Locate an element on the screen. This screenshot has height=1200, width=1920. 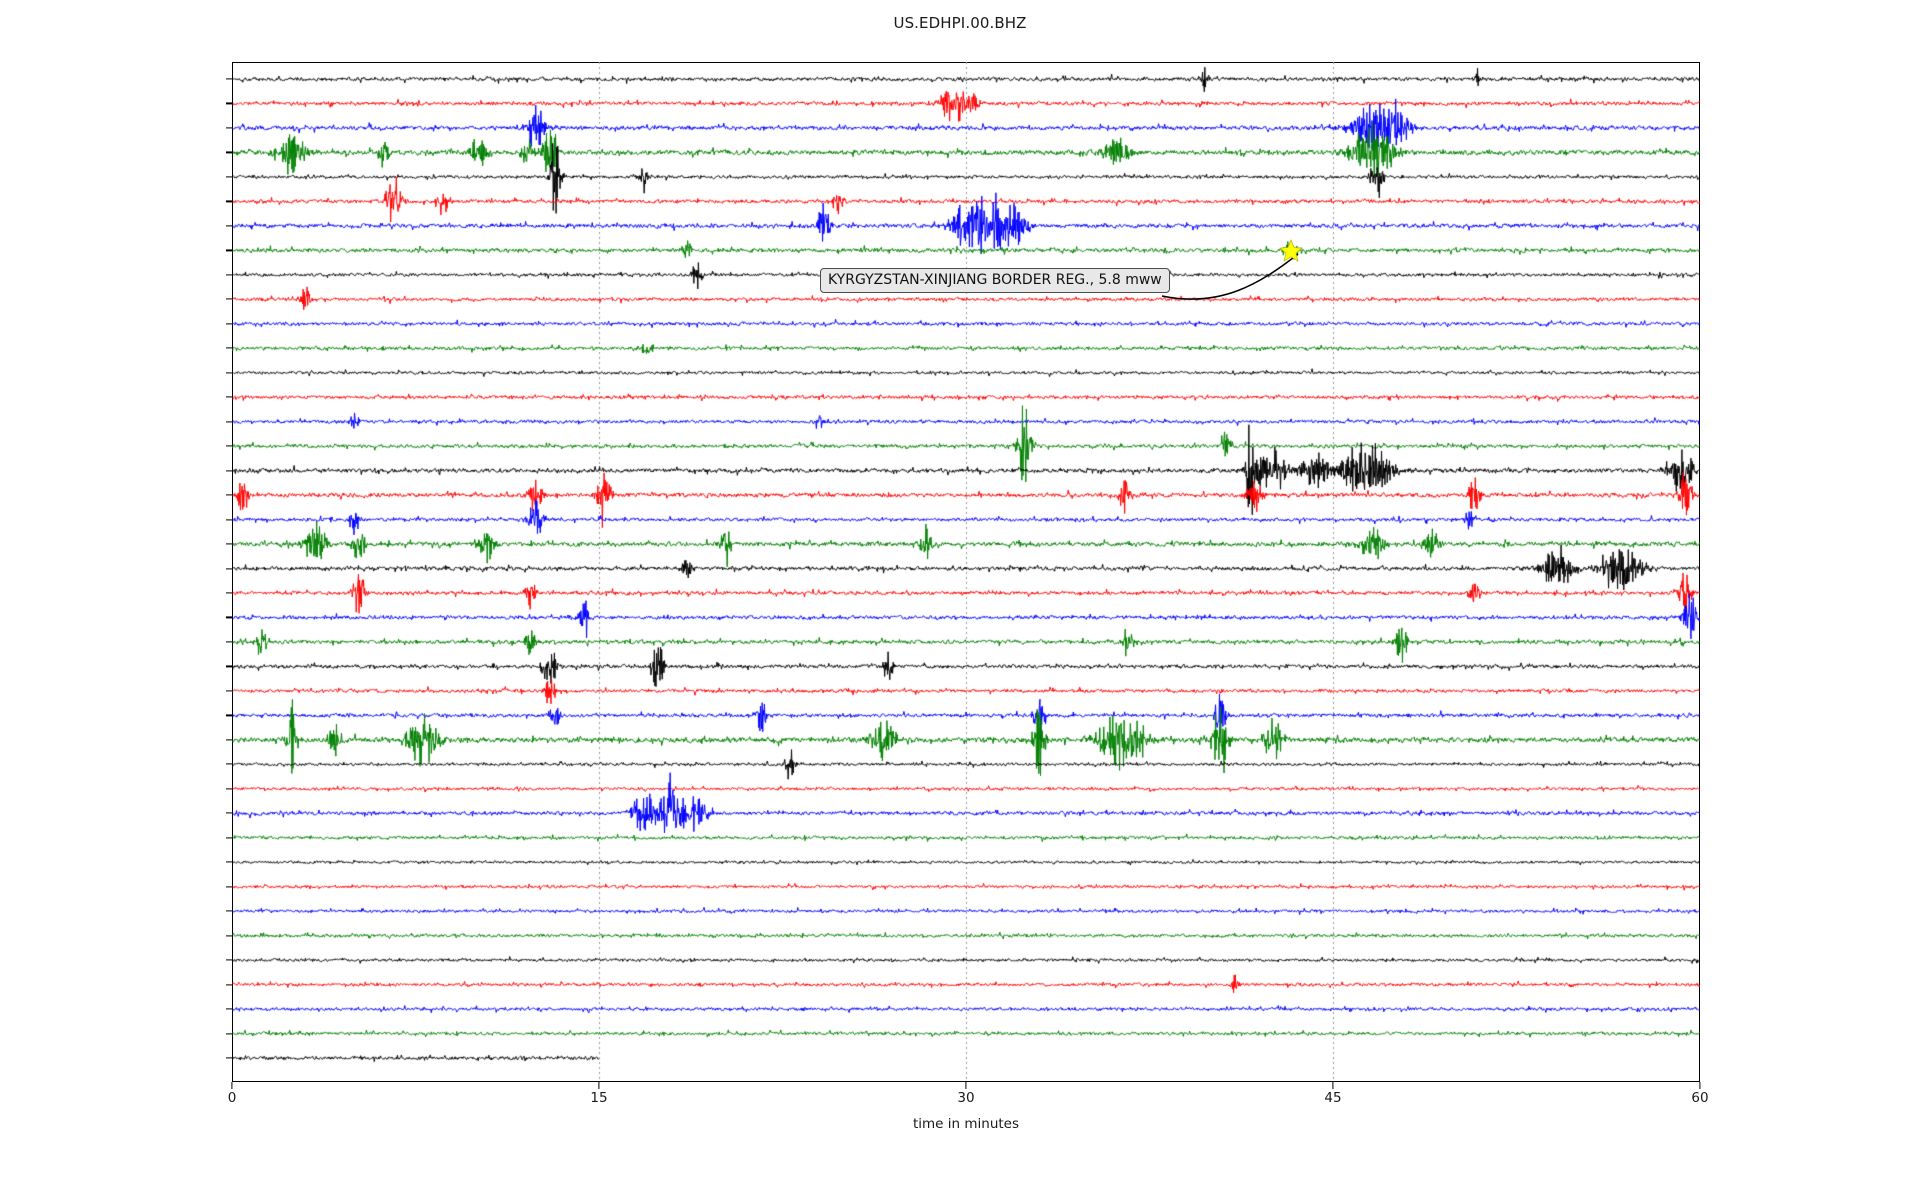
x-axis-title: time in minutes is located at coordinates (966, 1124).